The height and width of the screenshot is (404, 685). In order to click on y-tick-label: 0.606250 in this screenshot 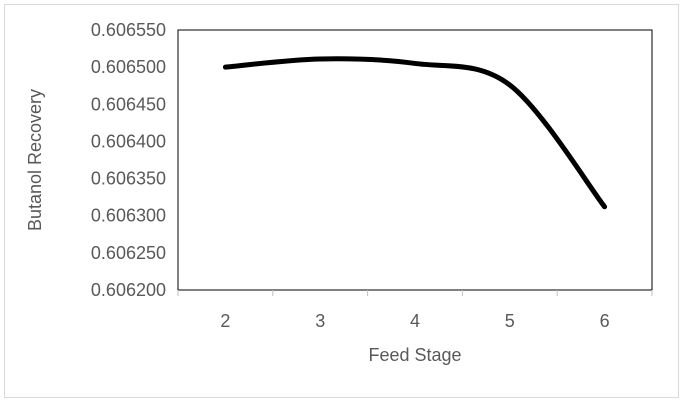, I will do `click(128, 253)`.